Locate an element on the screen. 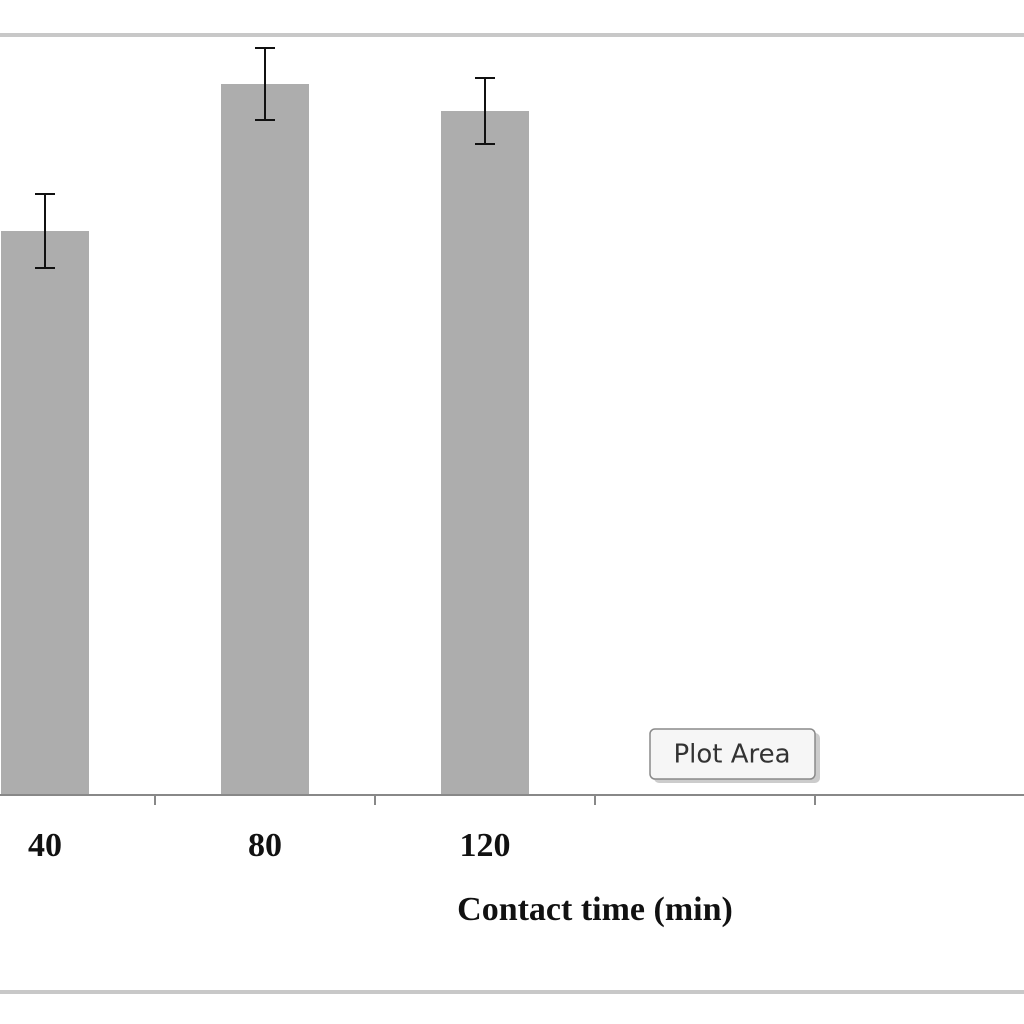 Image resolution: width=1024 pixels, height=1024 pixels. x-tick-label: 120 is located at coordinates (485, 845).